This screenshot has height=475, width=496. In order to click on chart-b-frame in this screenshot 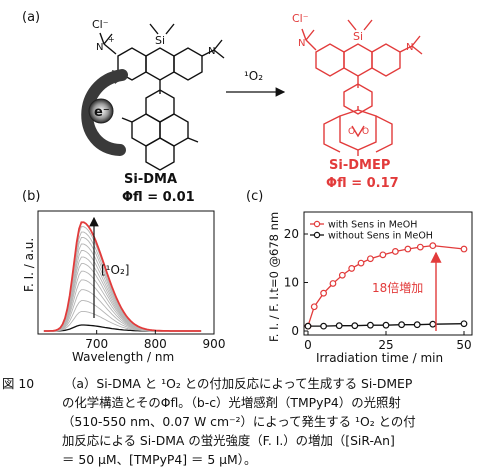, I will do `click(126, 272)`.